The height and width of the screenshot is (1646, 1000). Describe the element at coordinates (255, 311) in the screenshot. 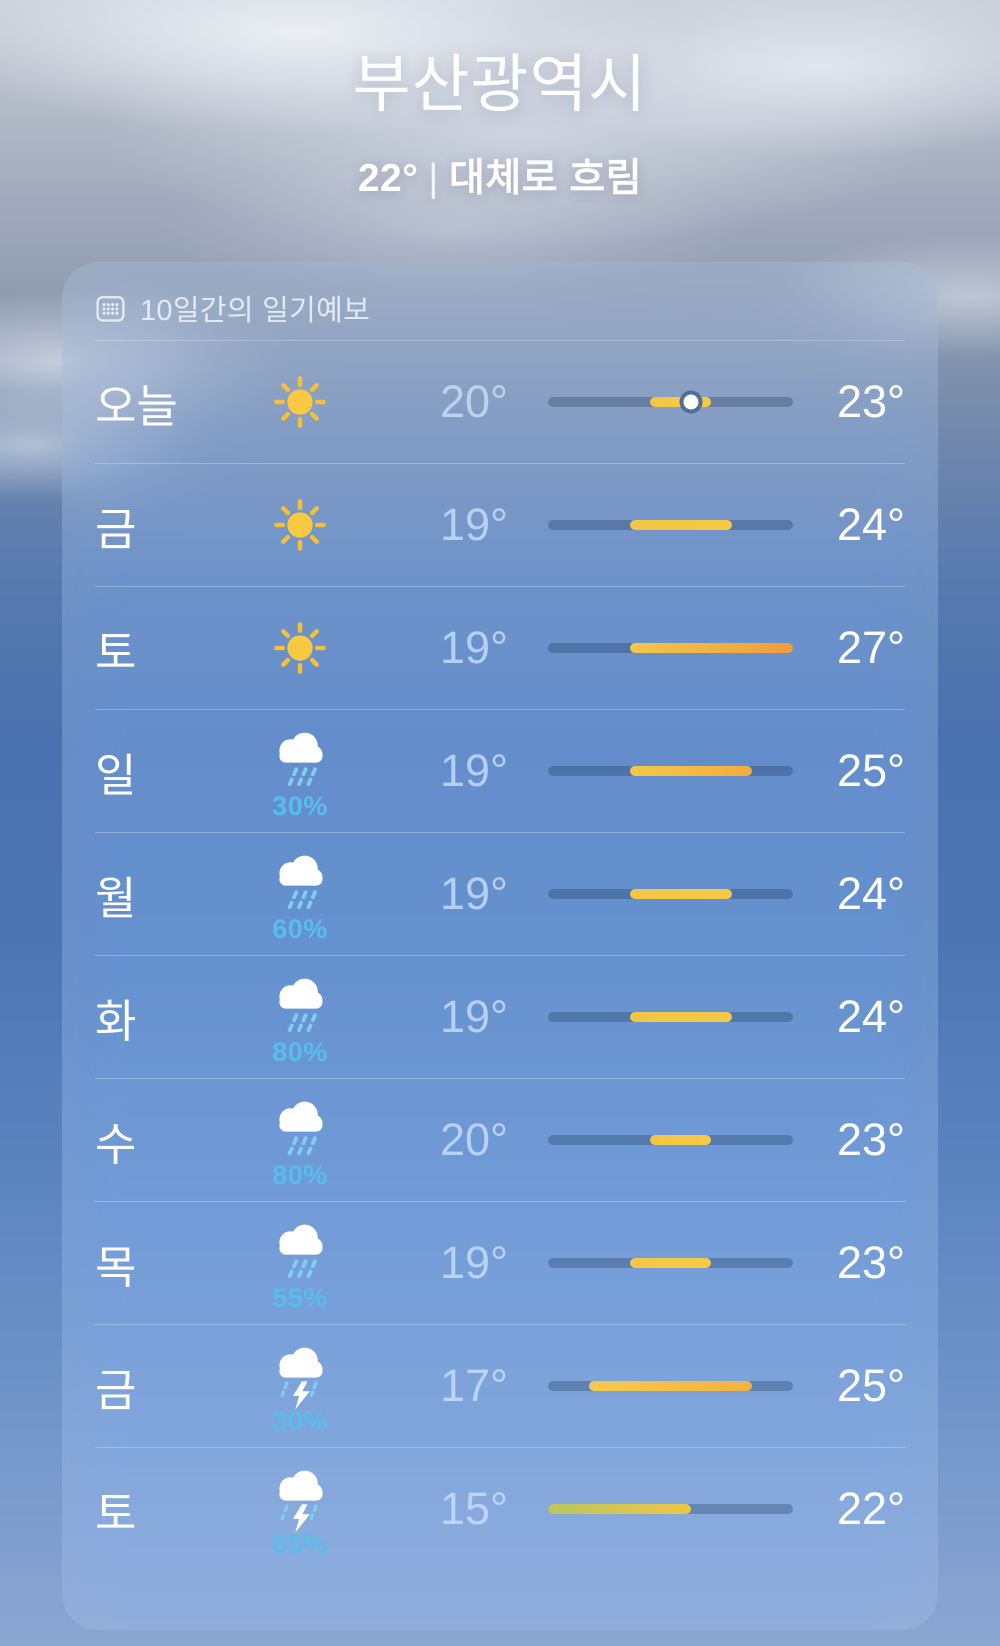

I see `forecast-card-title: 10일간의 일기예보` at that location.